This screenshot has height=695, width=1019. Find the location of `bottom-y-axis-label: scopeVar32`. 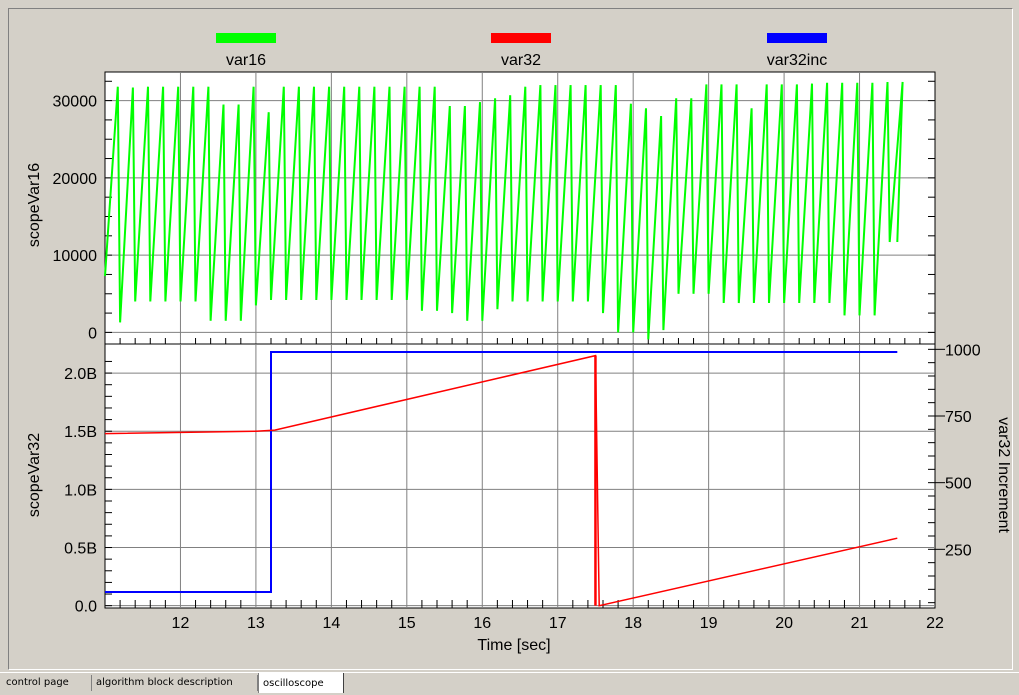

bottom-y-axis-label: scopeVar32 is located at coordinates (34, 475).